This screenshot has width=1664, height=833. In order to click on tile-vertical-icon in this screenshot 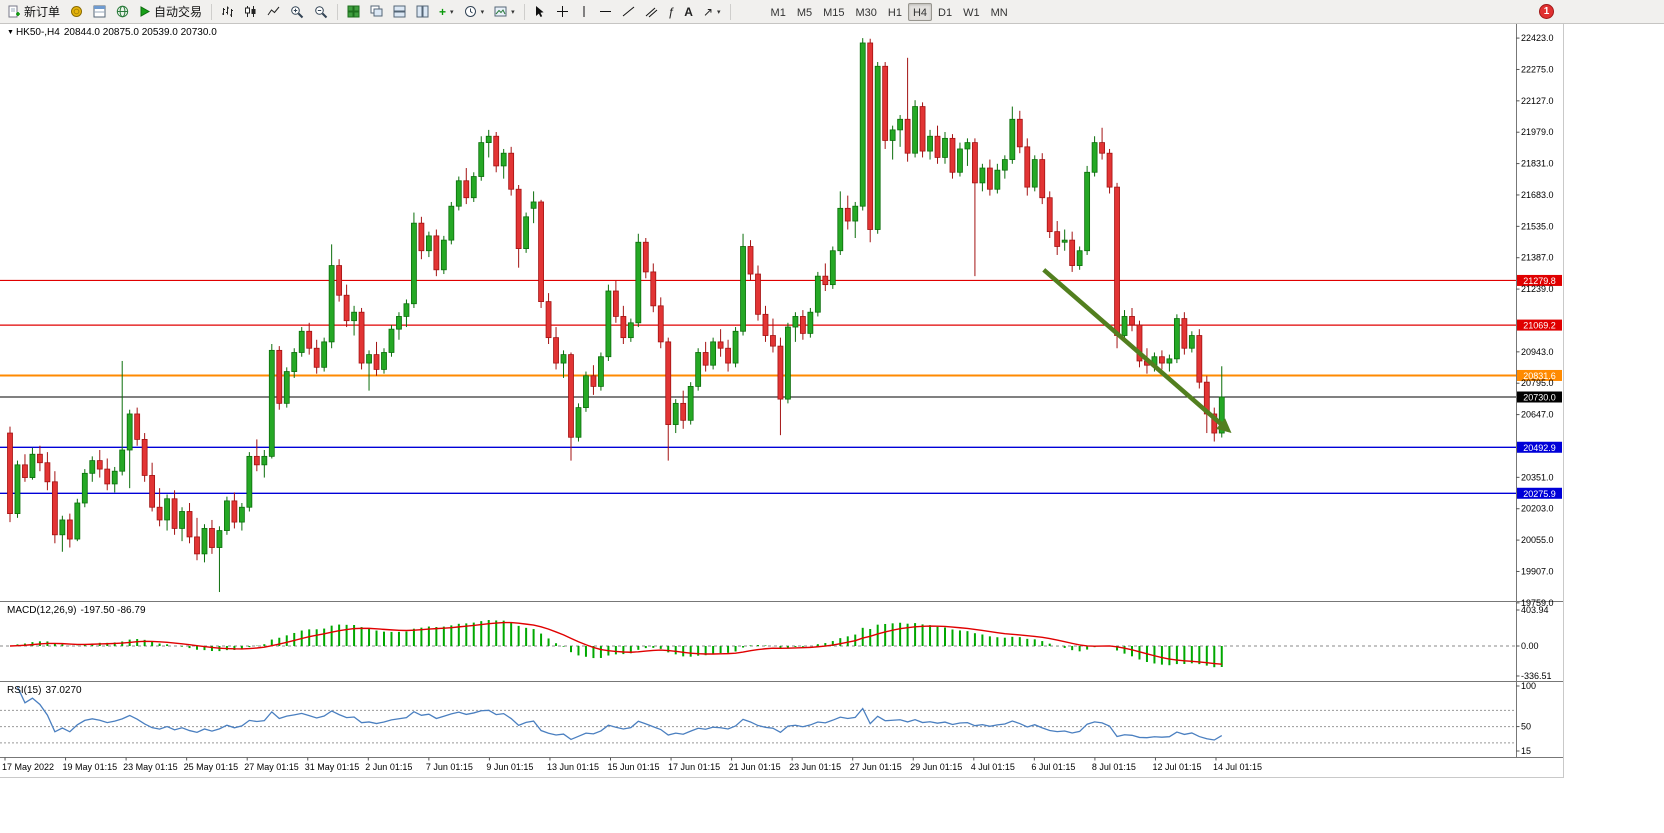, I will do `click(422, 11)`.